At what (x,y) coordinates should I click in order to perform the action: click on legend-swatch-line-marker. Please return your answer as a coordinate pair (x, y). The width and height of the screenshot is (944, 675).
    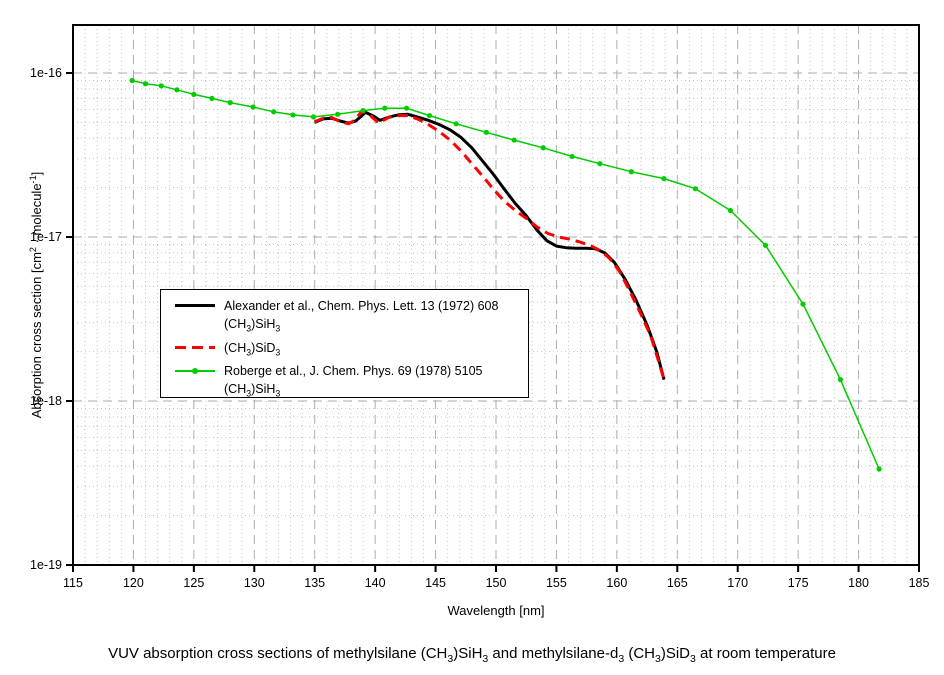
    Looking at the image, I should click on (195, 370).